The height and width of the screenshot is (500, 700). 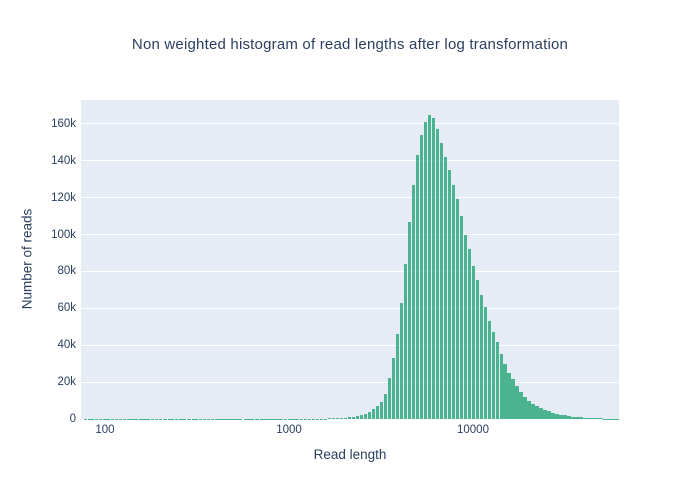 I want to click on y-tick-label: 120k, so click(x=63, y=197).